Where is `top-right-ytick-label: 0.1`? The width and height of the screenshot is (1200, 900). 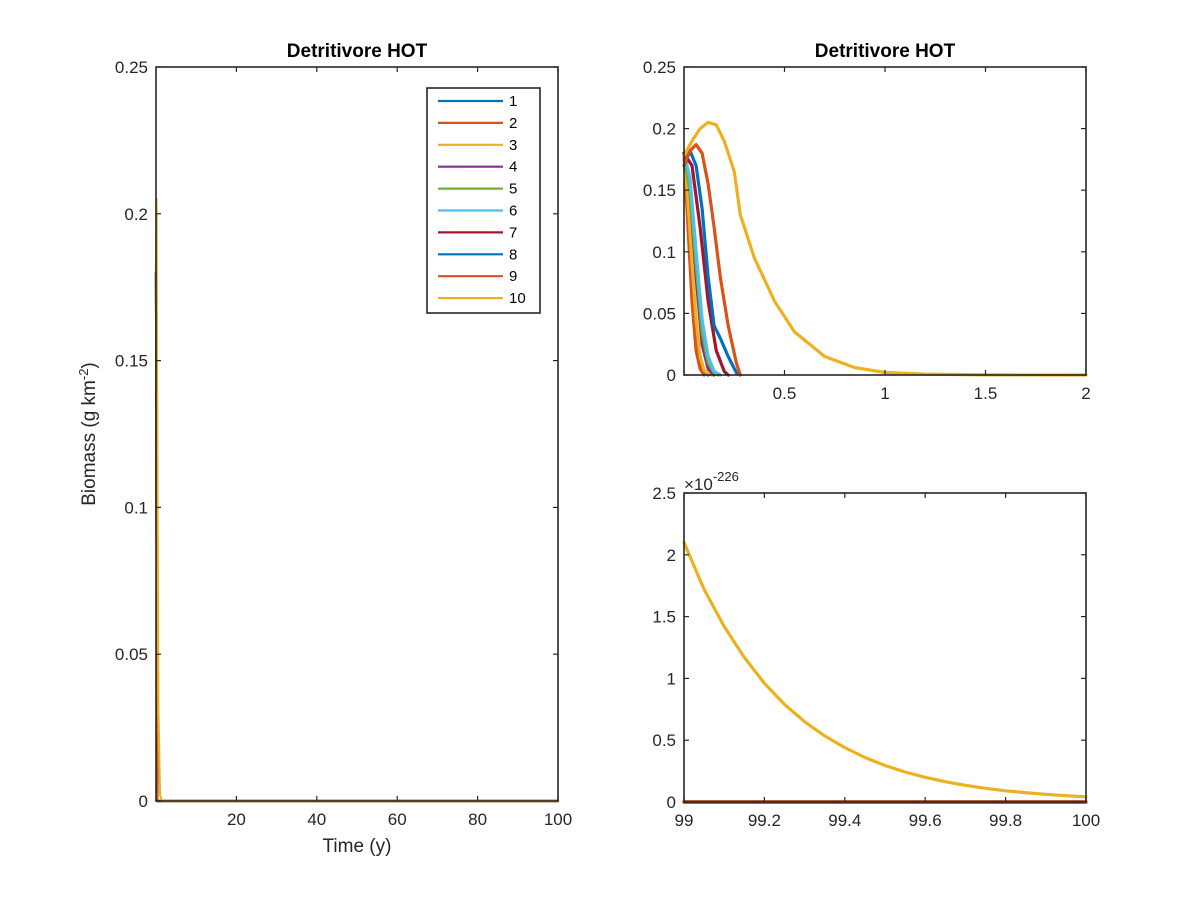 top-right-ytick-label: 0.1 is located at coordinates (664, 252).